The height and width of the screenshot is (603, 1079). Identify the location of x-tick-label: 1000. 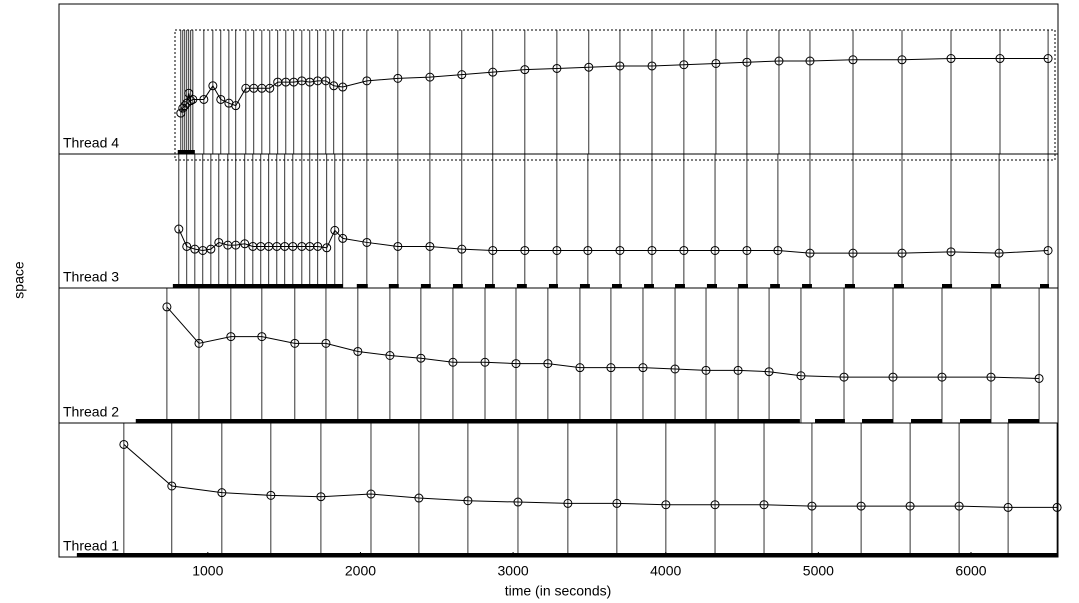
(207, 571).